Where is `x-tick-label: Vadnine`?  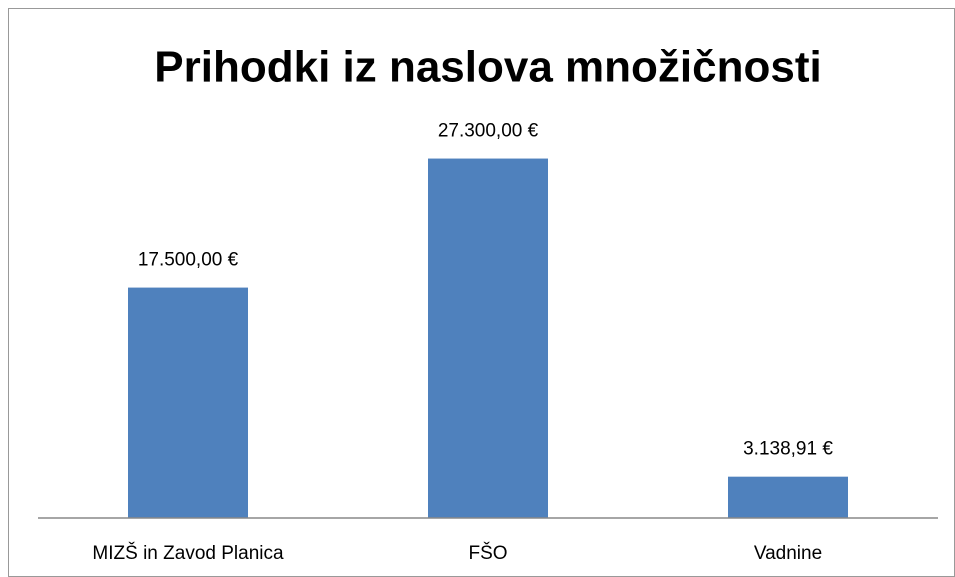 x-tick-label: Vadnine is located at coordinates (788, 553).